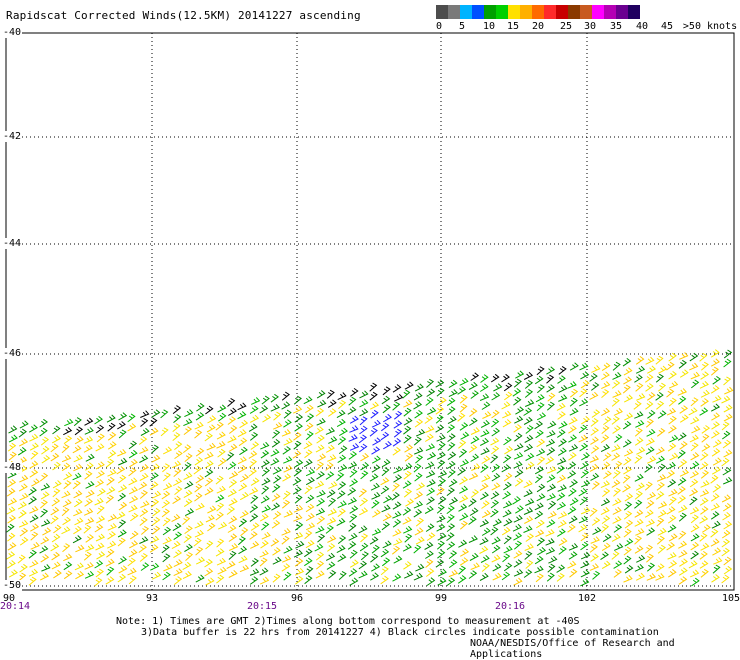 The image size is (740, 660). I want to click on legend-swatch, so click(526, 12).